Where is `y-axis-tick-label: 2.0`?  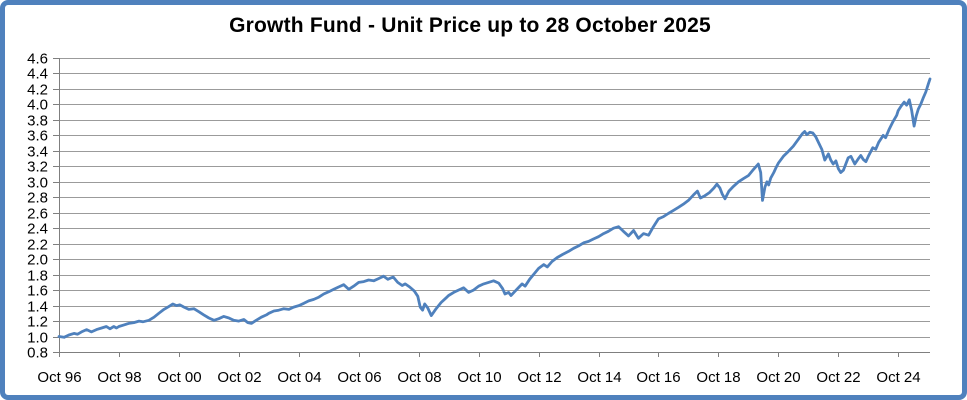 y-axis-tick-label: 2.0 is located at coordinates (37, 260).